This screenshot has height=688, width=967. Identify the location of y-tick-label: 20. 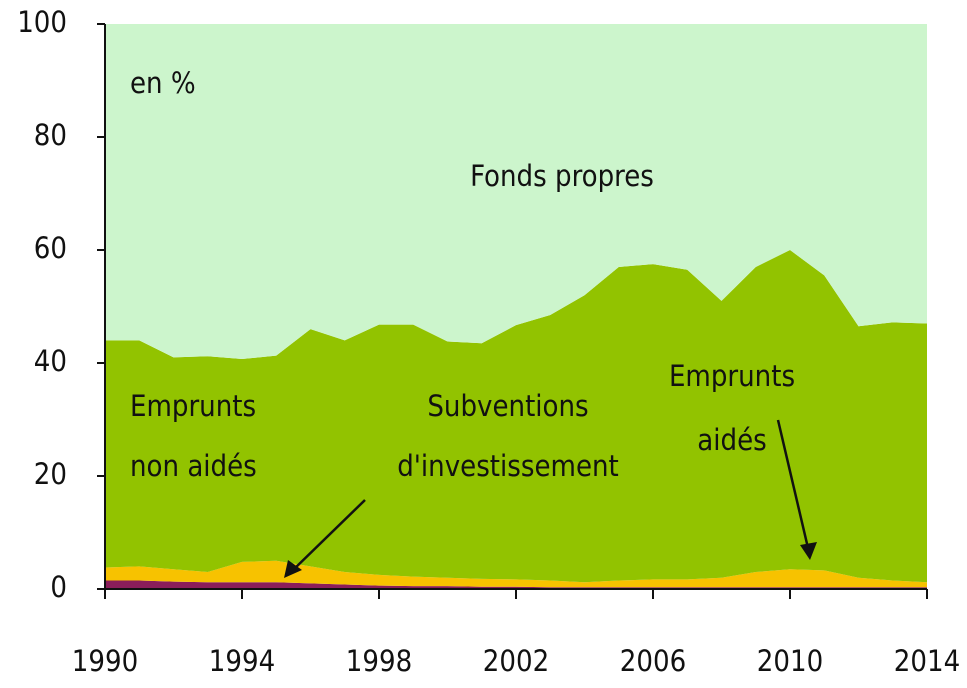
(50, 474).